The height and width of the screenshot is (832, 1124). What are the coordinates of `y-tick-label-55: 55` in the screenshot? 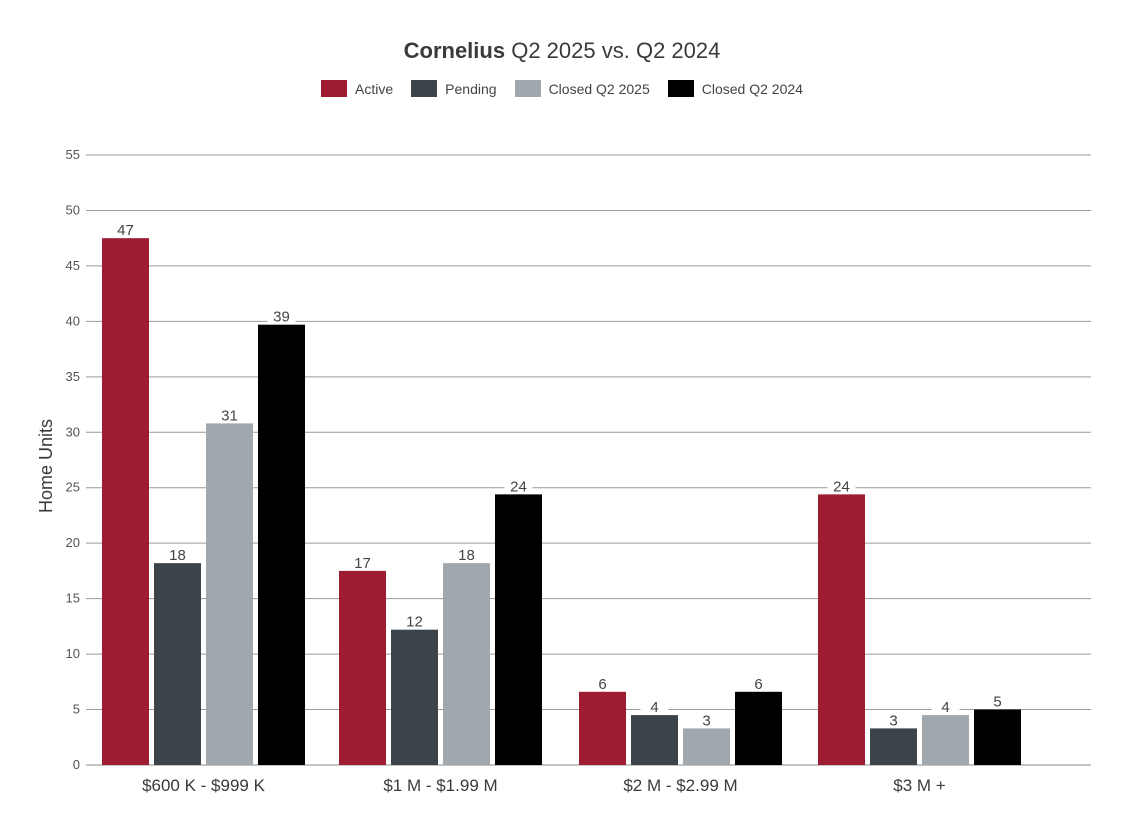 It's located at (73, 154).